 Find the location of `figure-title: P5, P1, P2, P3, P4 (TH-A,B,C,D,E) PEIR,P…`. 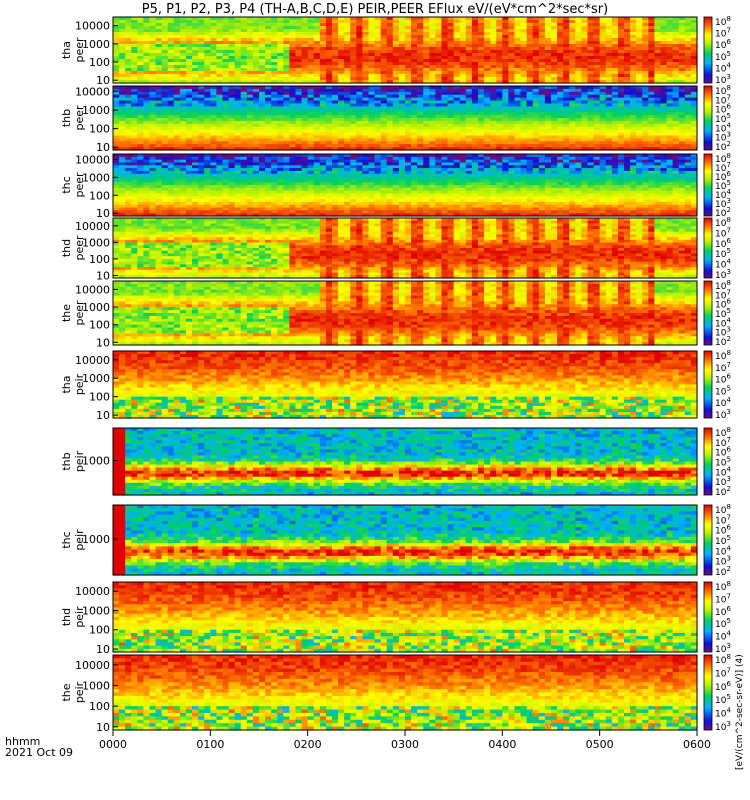

figure-title: P5, P1, P2, P3, P4 (TH-A,B,C,D,E) PEIR,P… is located at coordinates (375, 9).